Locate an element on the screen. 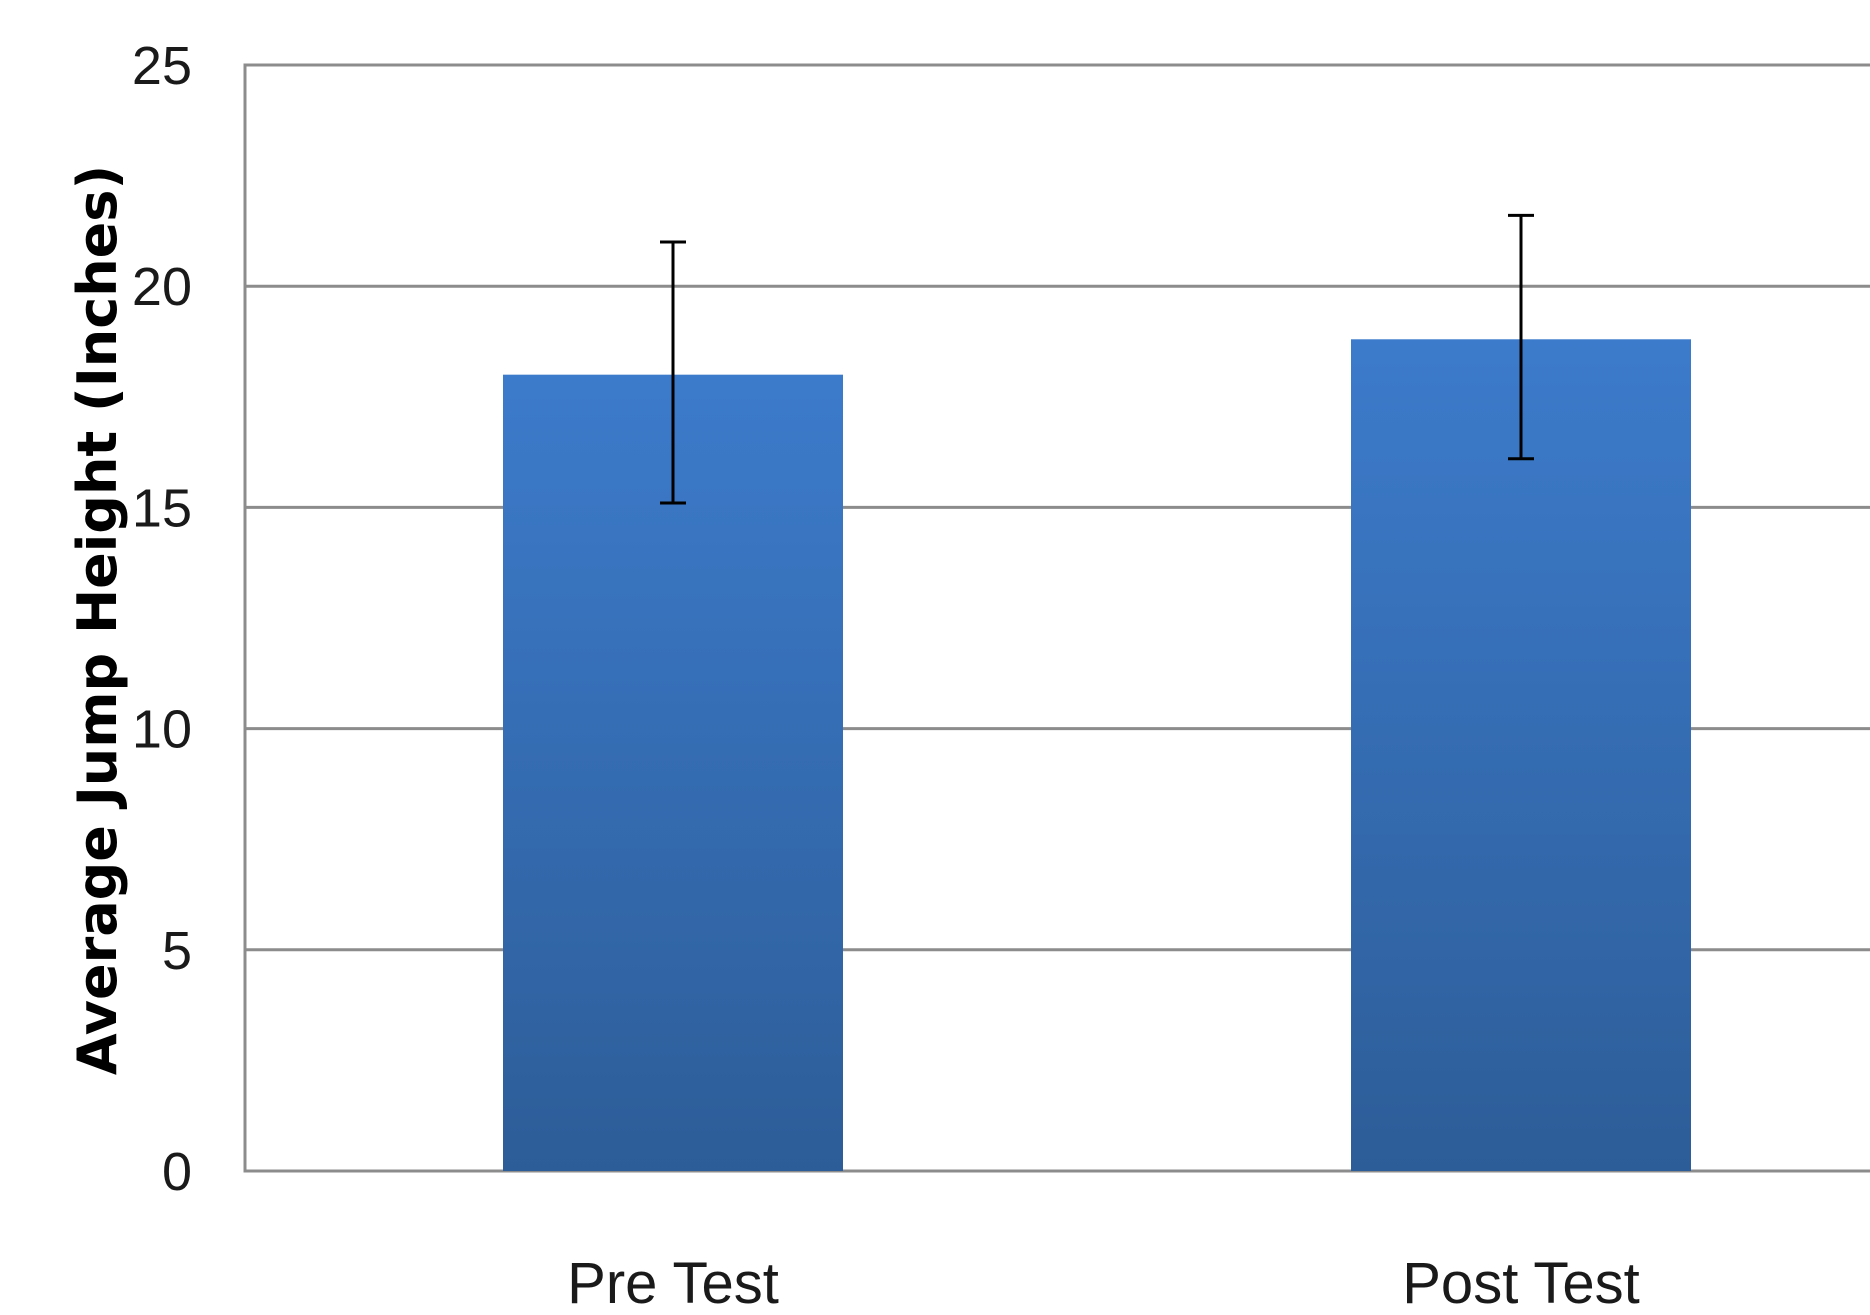 This screenshot has height=1315, width=1870. y-axis-title: Average Jump Height (Inches) is located at coordinates (97, 620).